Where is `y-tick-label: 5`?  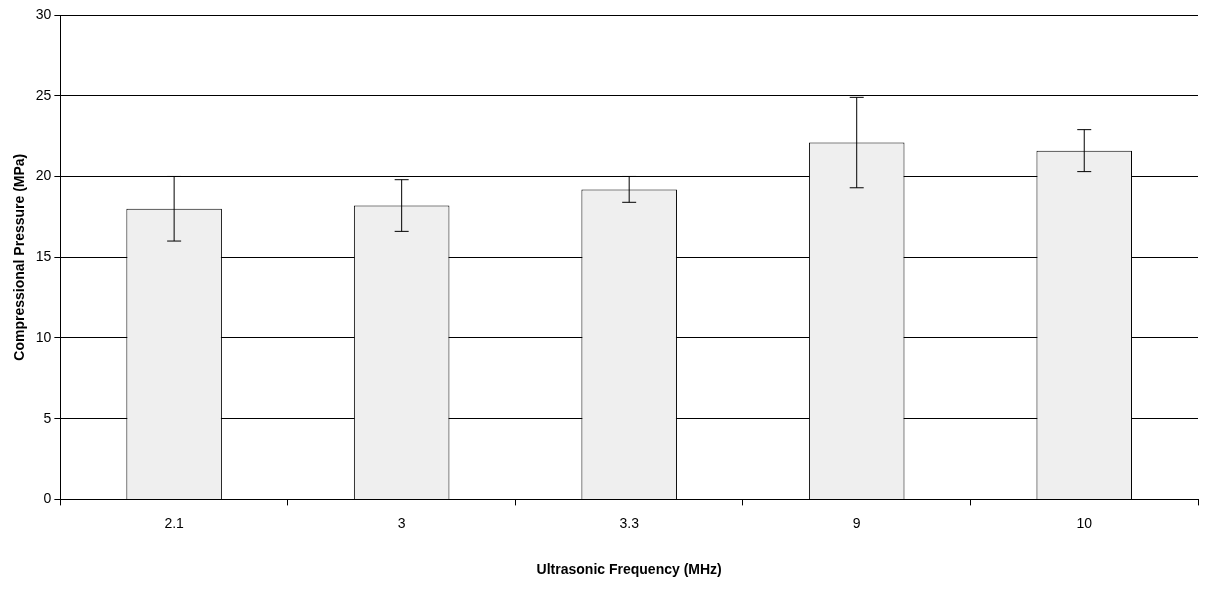
y-tick-label: 5 is located at coordinates (47, 417).